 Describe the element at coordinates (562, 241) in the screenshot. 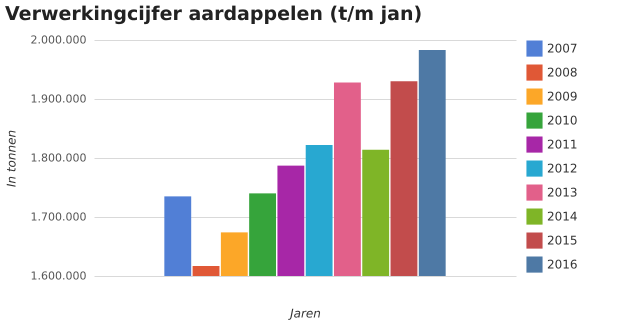

I see `legend-label: 2015` at that location.